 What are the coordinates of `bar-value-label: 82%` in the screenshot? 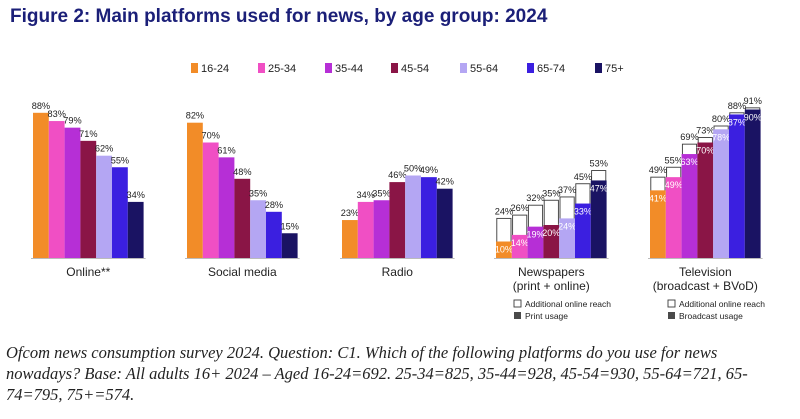 It's located at (195, 116).